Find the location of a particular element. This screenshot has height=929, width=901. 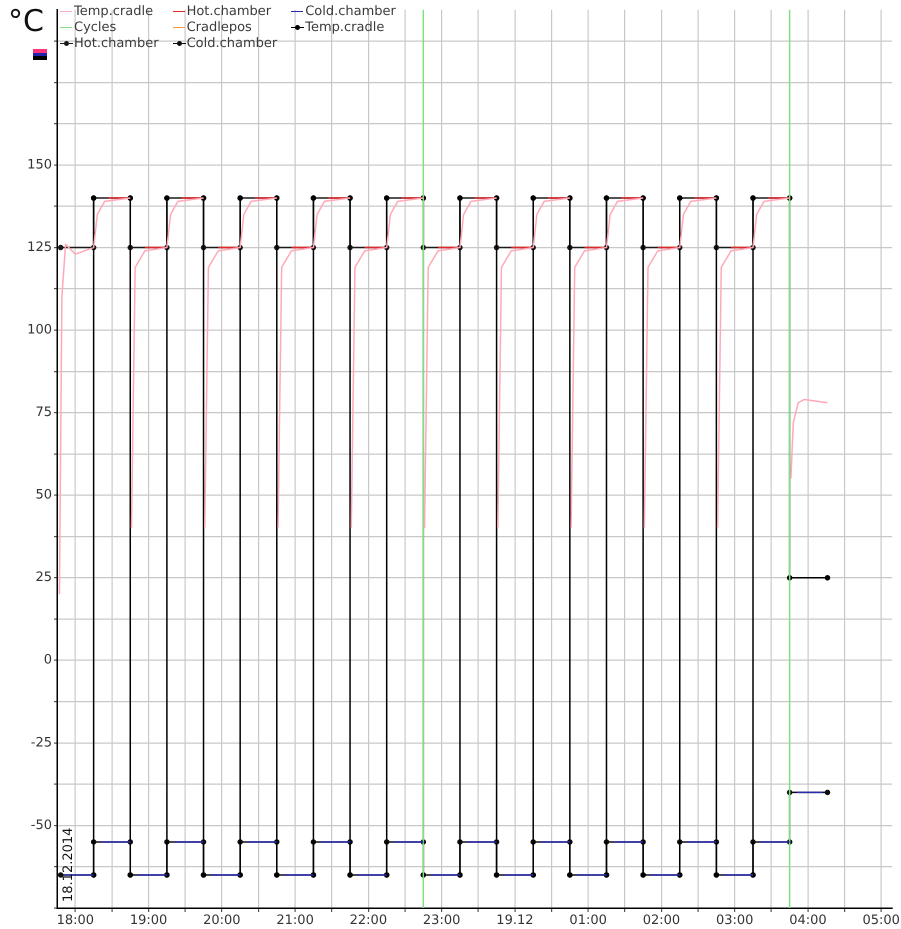

y-tick-label: -25 is located at coordinates (41, 742).